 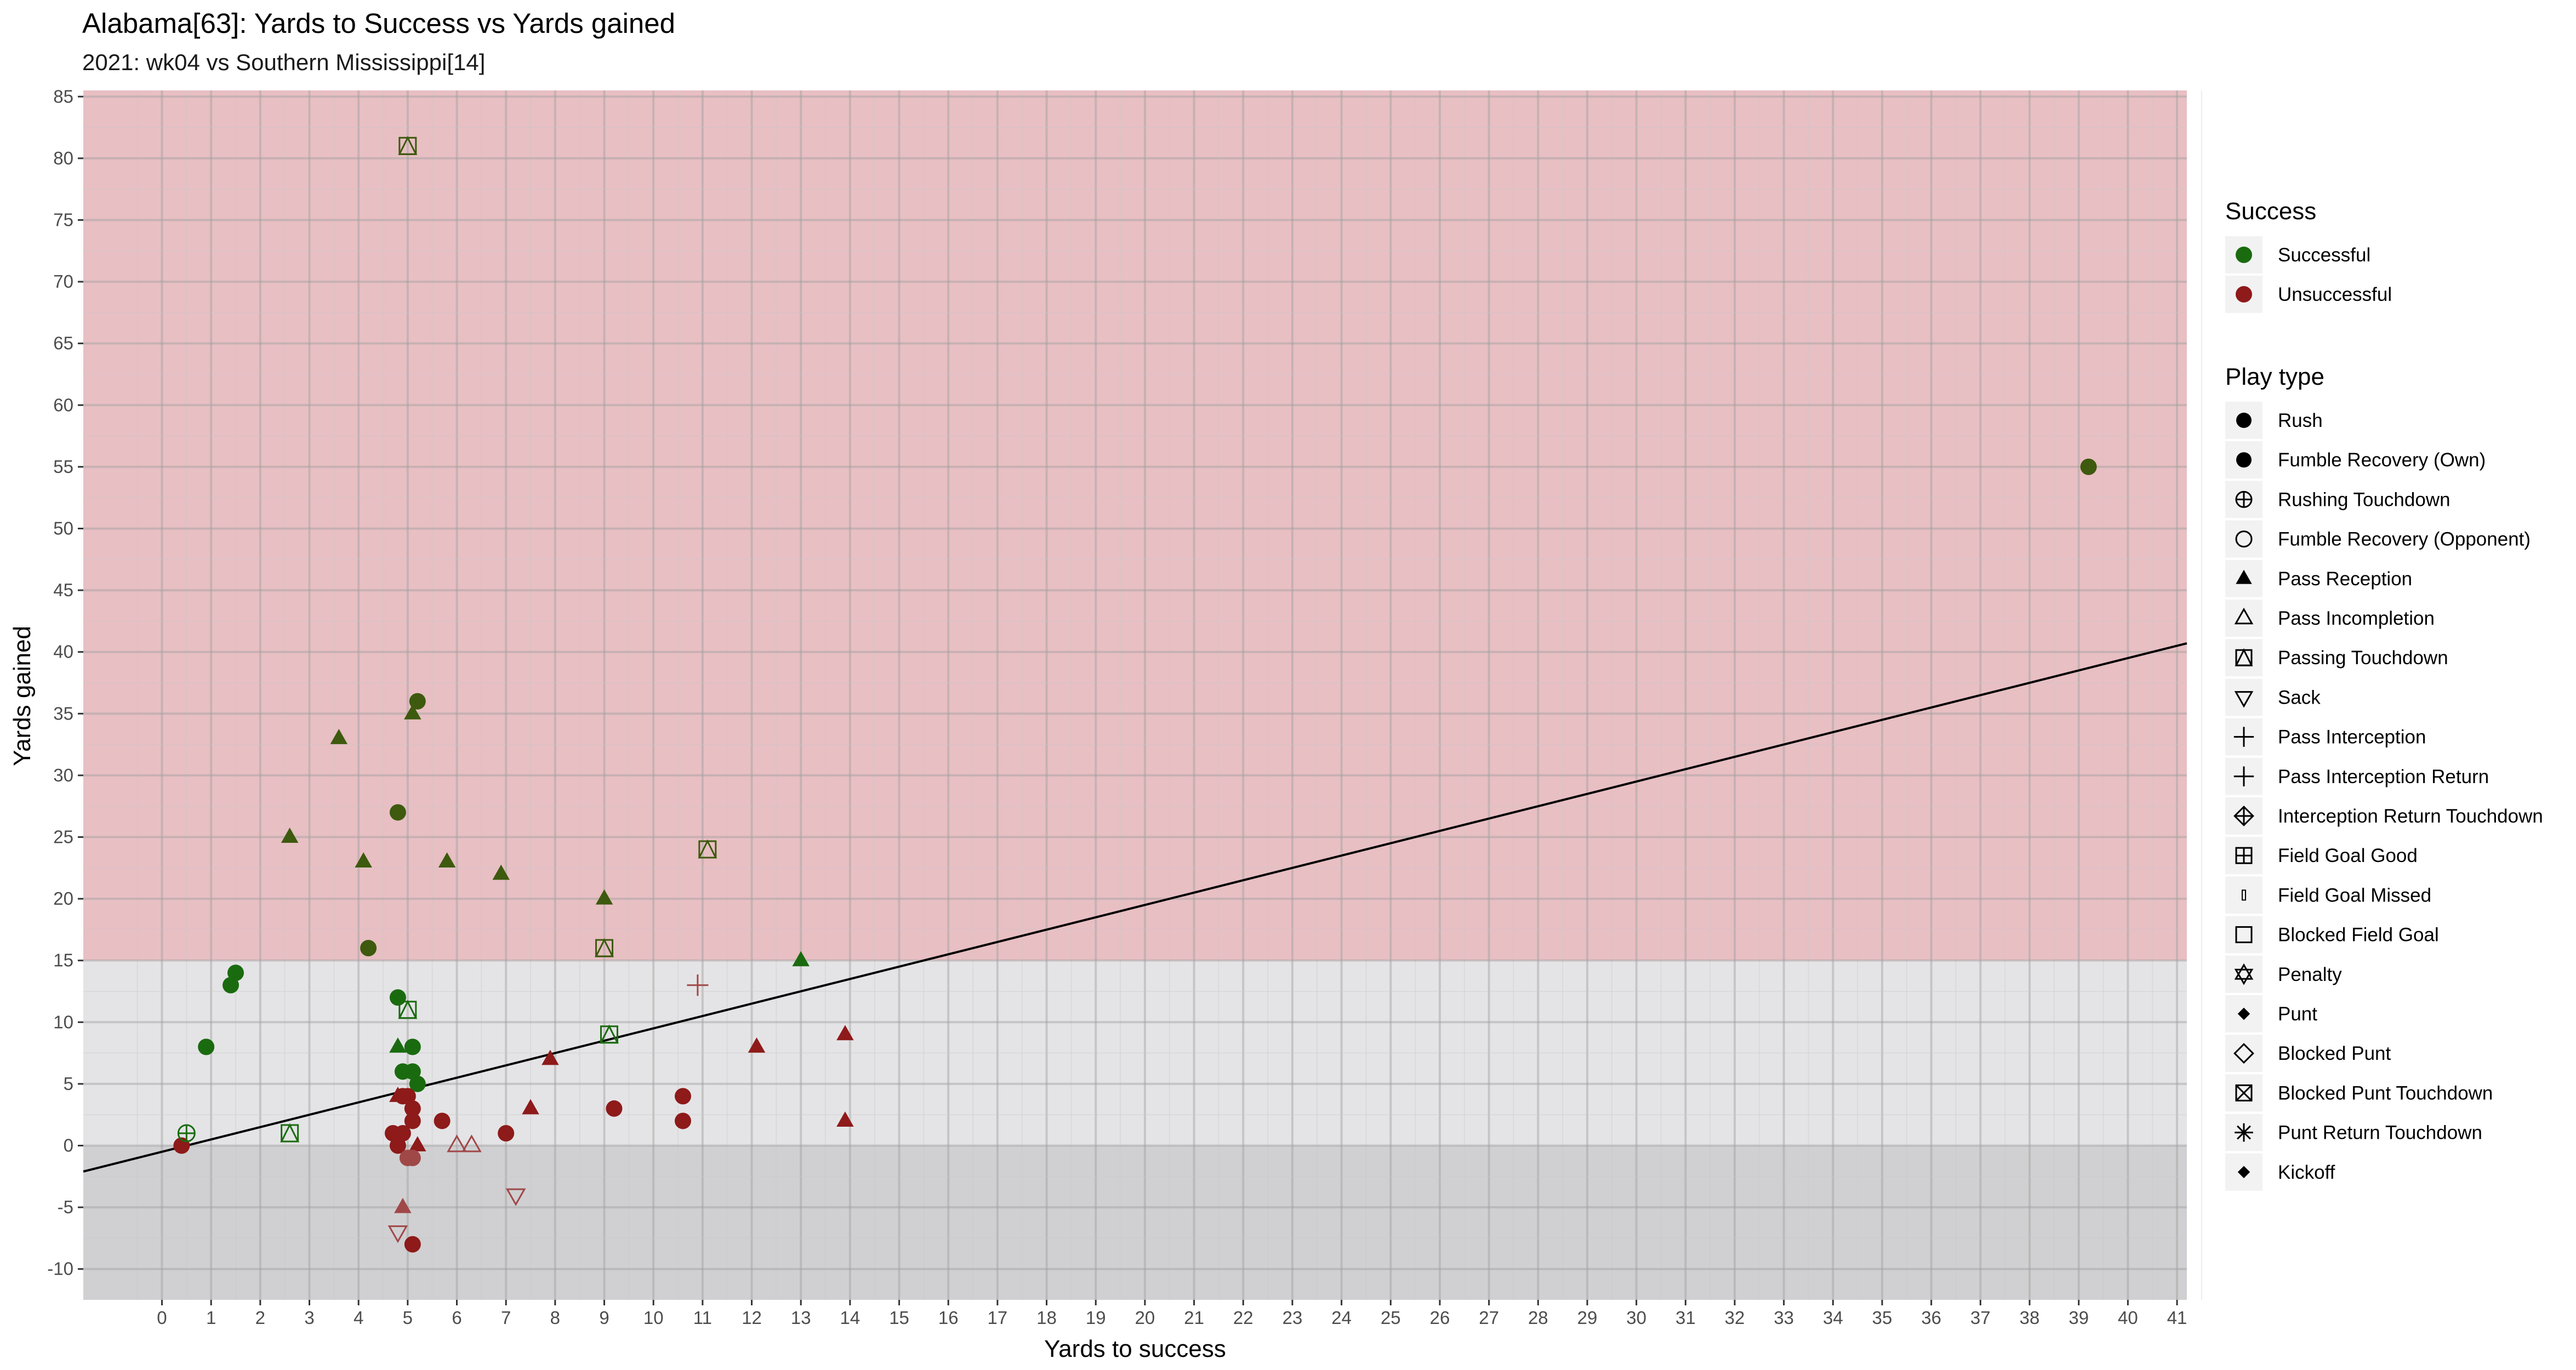 What do you see at coordinates (899, 1318) in the screenshot?
I see `x-tick-label: 15` at bounding box center [899, 1318].